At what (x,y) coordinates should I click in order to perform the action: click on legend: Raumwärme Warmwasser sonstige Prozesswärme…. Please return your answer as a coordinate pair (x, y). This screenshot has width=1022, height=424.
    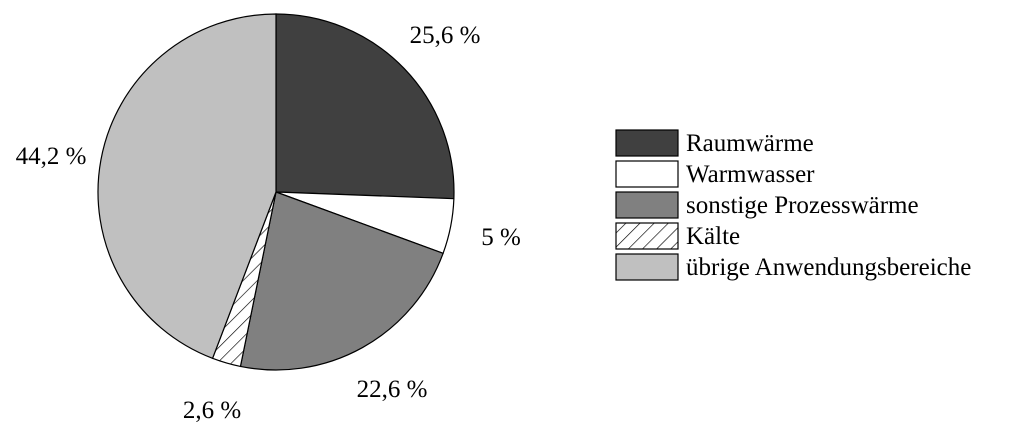
    Looking at the image, I should click on (793, 205).